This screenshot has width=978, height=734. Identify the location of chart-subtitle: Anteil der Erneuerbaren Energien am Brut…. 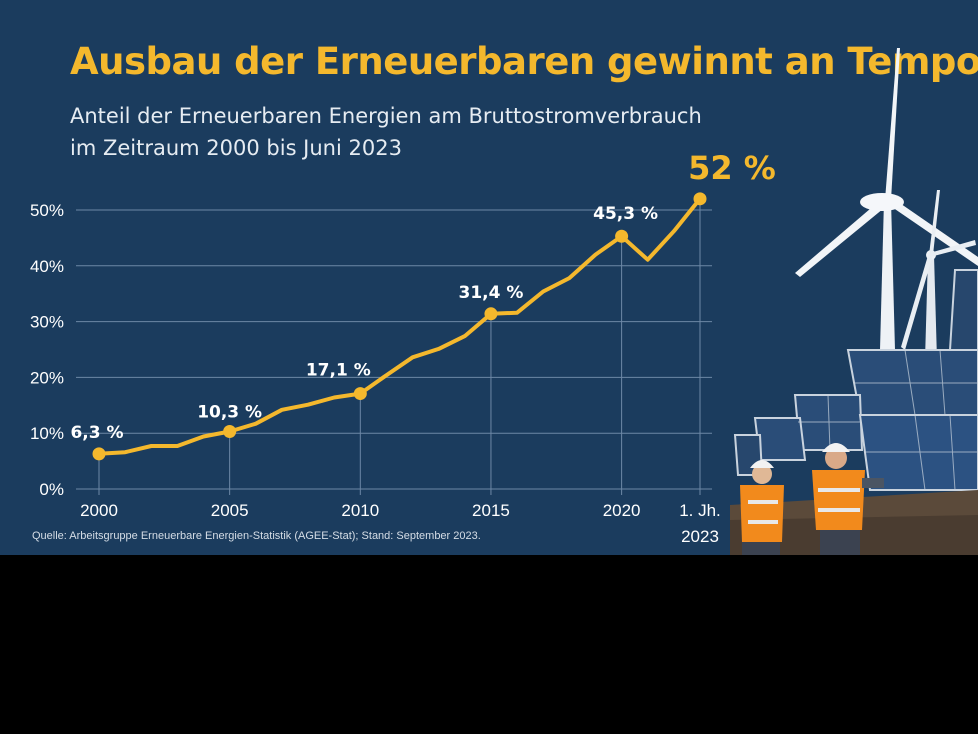
(410, 132).